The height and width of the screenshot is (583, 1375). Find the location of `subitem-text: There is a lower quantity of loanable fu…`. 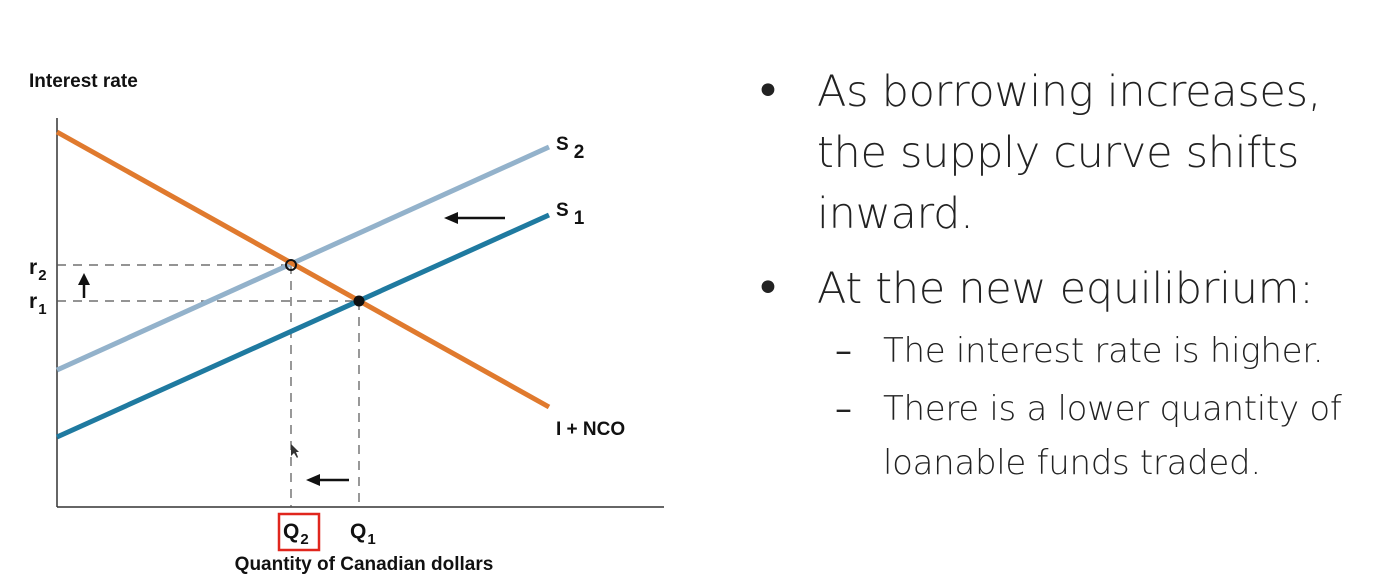

subitem-text: There is a lower quantity of loanable fu… is located at coordinates (1112, 436).